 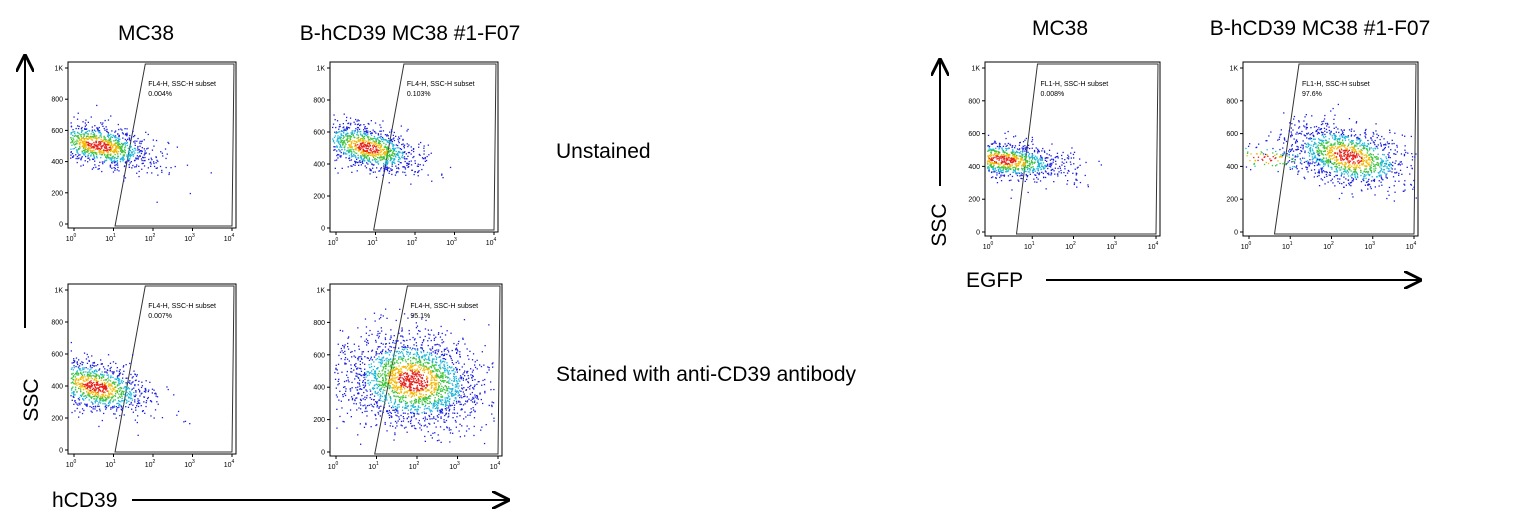 What do you see at coordinates (994, 280) in the screenshot?
I see `x-axis-label: EGFP` at bounding box center [994, 280].